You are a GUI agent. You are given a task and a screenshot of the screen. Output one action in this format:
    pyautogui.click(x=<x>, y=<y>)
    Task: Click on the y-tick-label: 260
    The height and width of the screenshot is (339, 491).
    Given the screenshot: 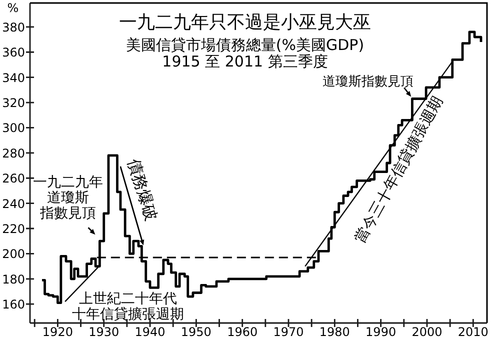 What is the action you would take?
    pyautogui.click(x=13, y=179)
    